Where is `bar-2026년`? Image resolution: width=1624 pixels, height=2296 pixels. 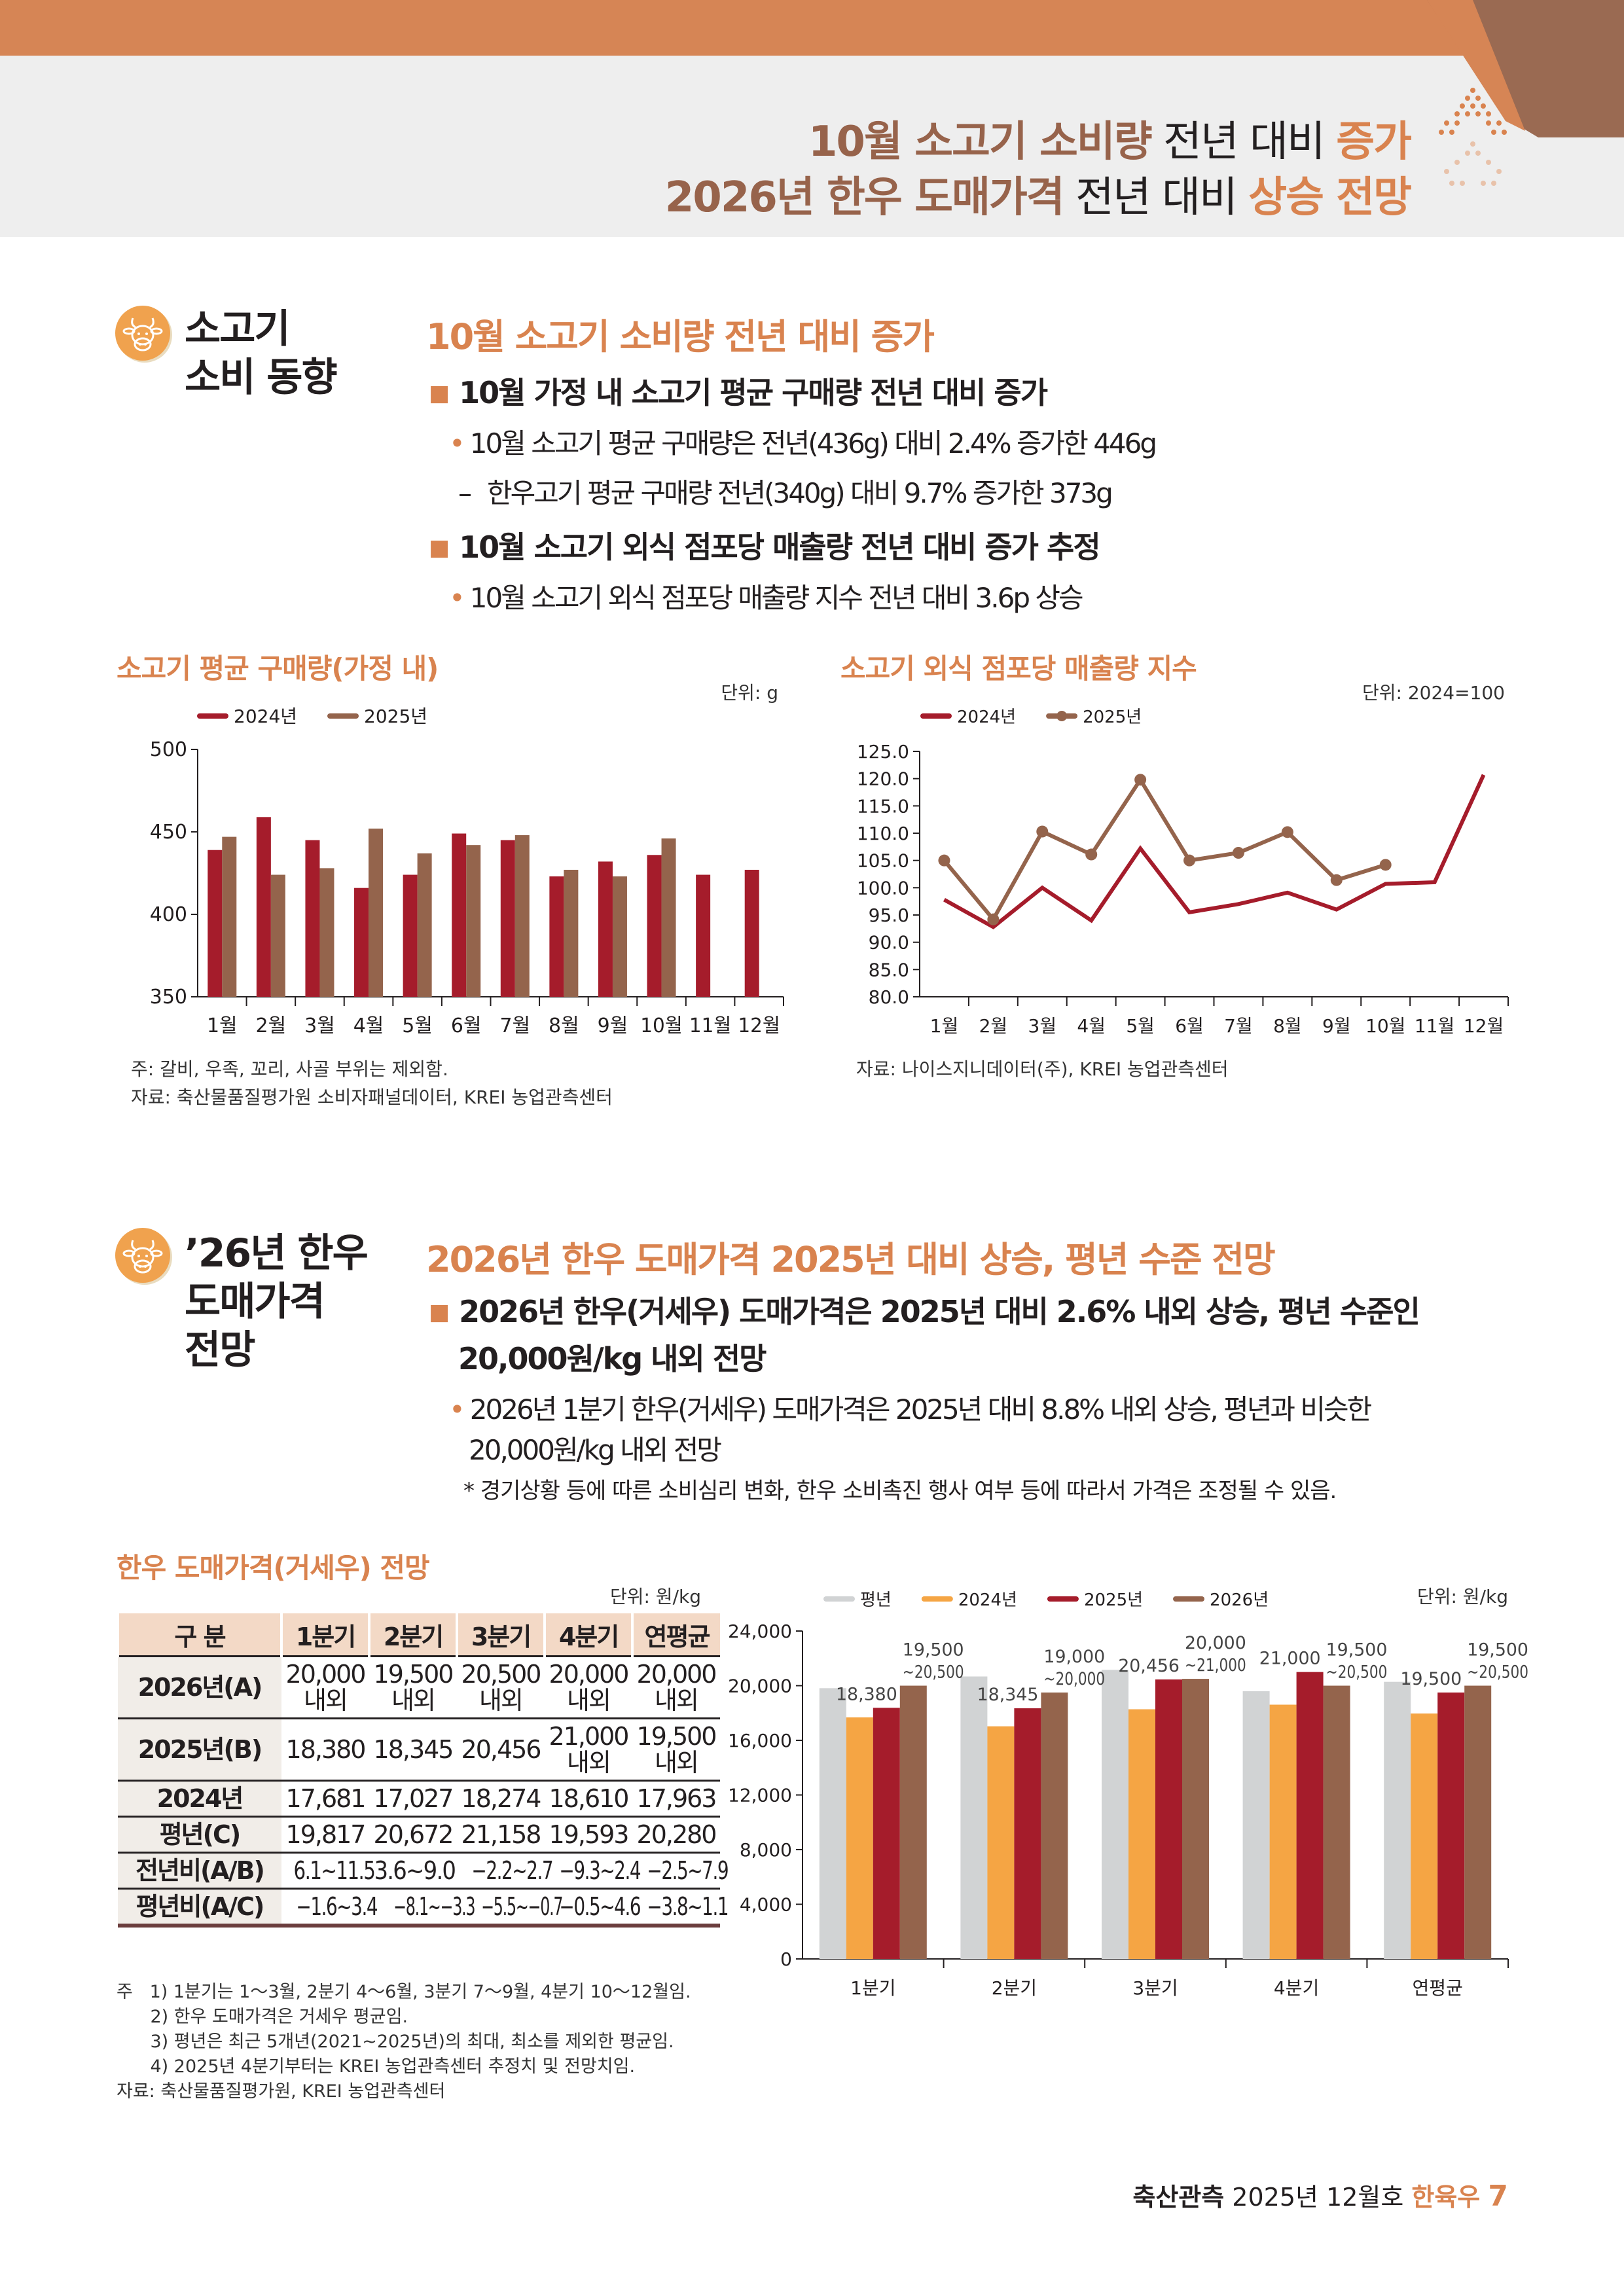
bar-2026년 is located at coordinates (1195, 1819).